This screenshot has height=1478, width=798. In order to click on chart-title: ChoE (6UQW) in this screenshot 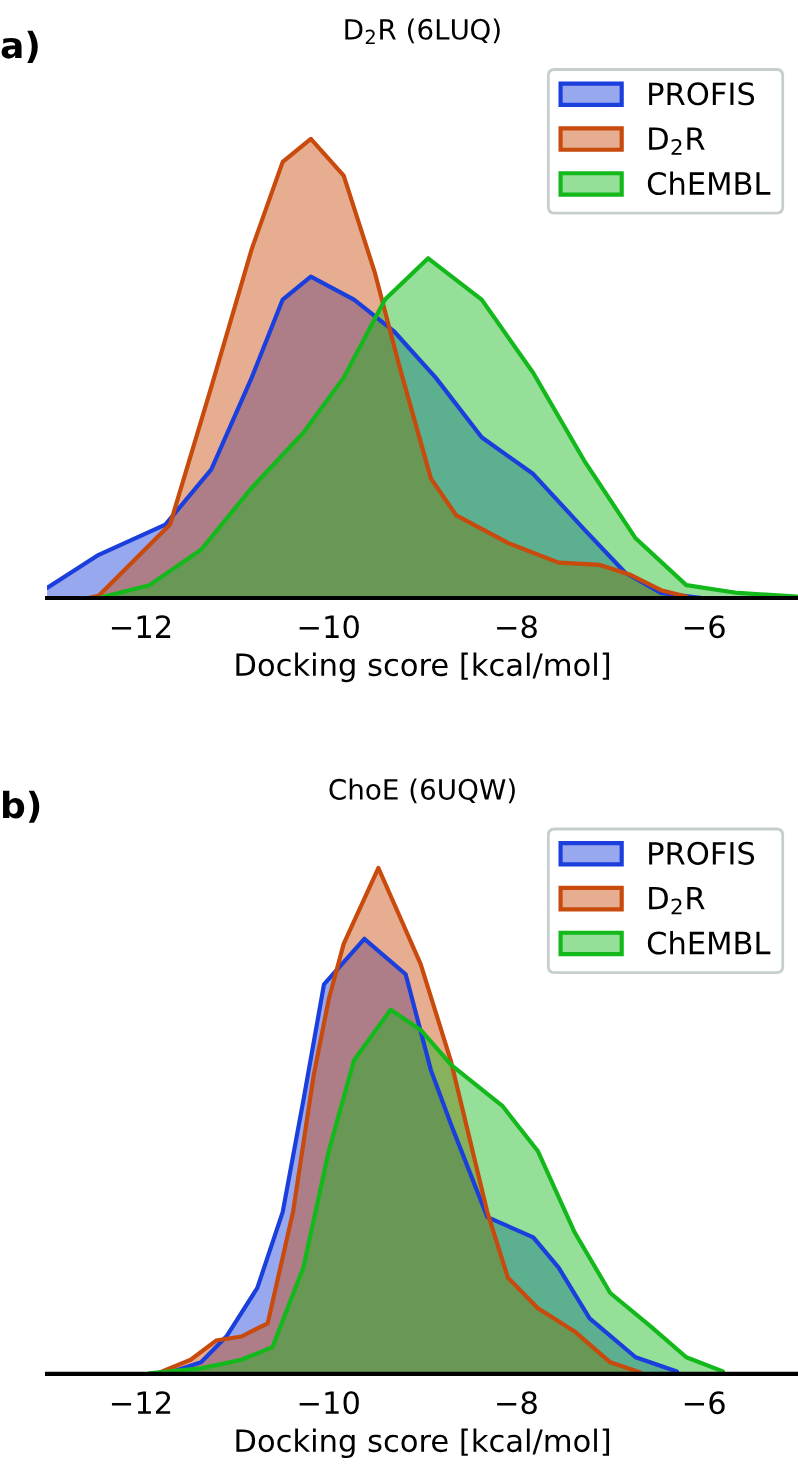, I will do `click(422, 791)`.